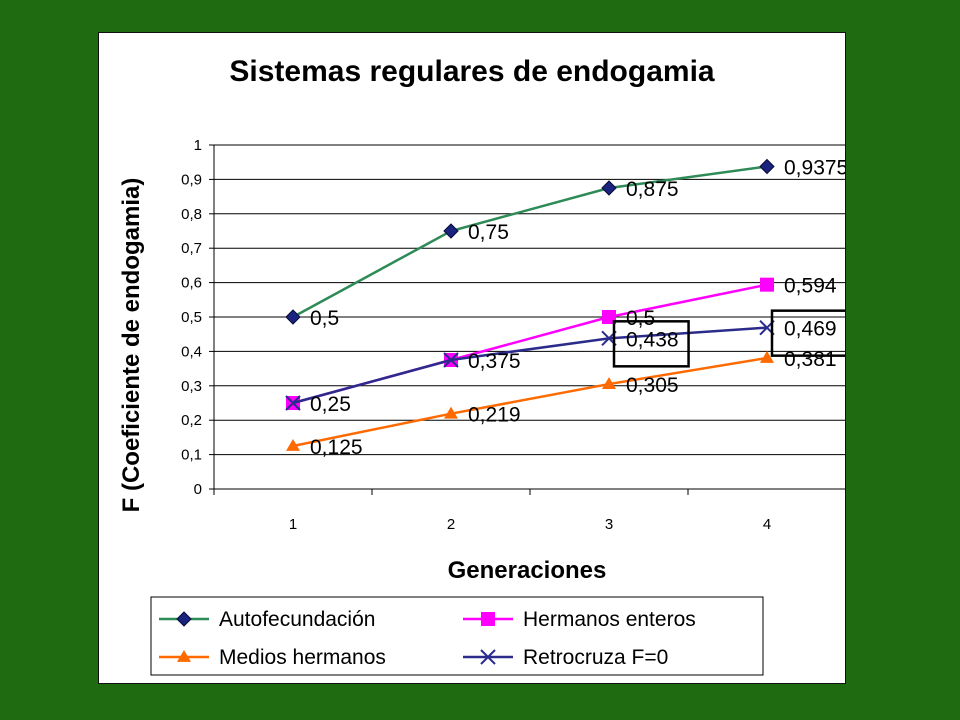 This screenshot has height=720, width=960. I want to click on data-label: 0,25, so click(330, 404).